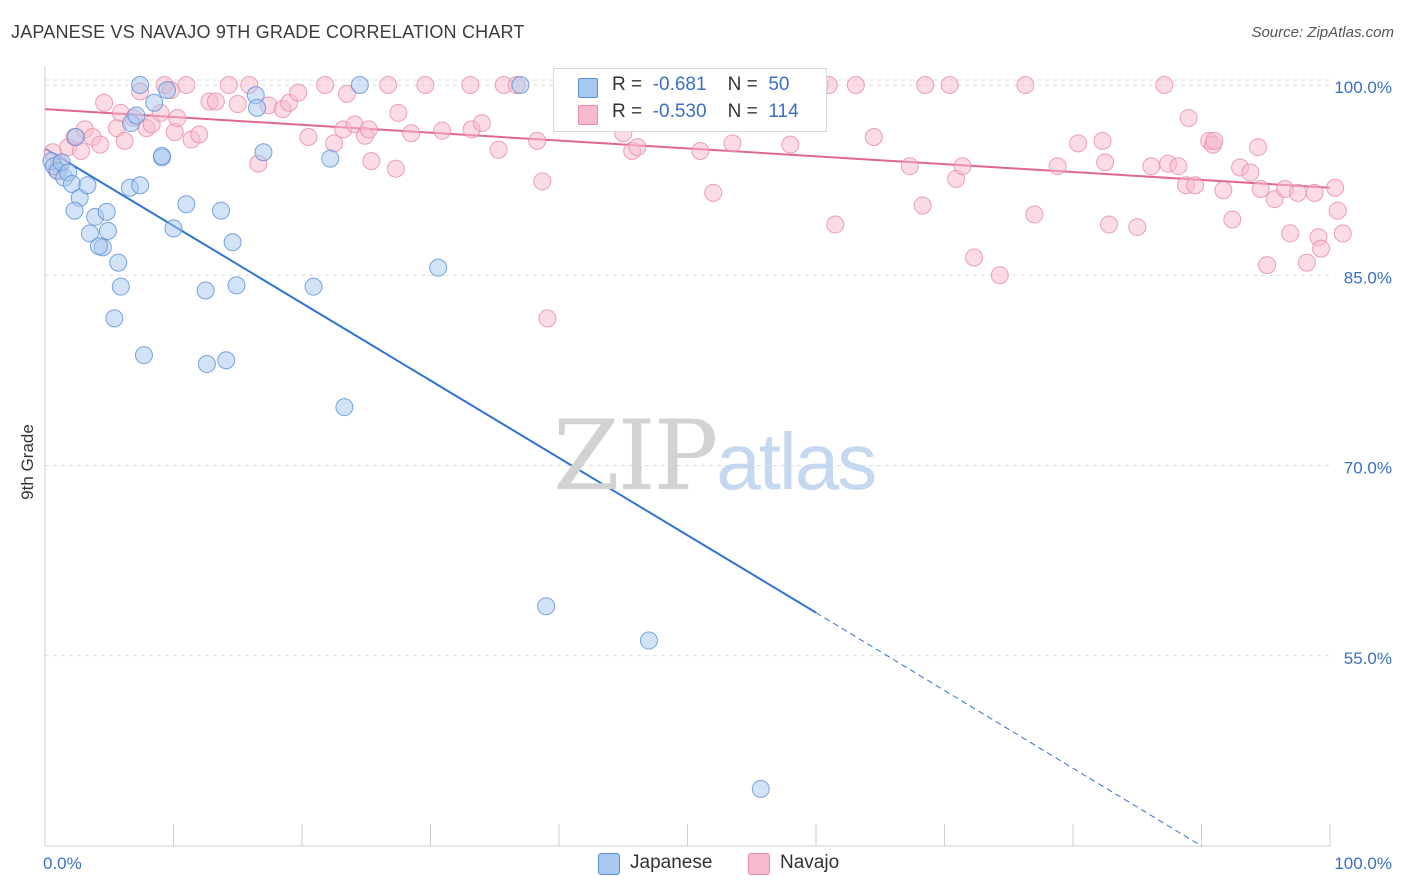 This screenshot has width=1406, height=892. Describe the element at coordinates (690, 100) in the screenshot. I see `correlation-legend: R = -0.681 N = 50 R = -0.530 N = 114` at that location.